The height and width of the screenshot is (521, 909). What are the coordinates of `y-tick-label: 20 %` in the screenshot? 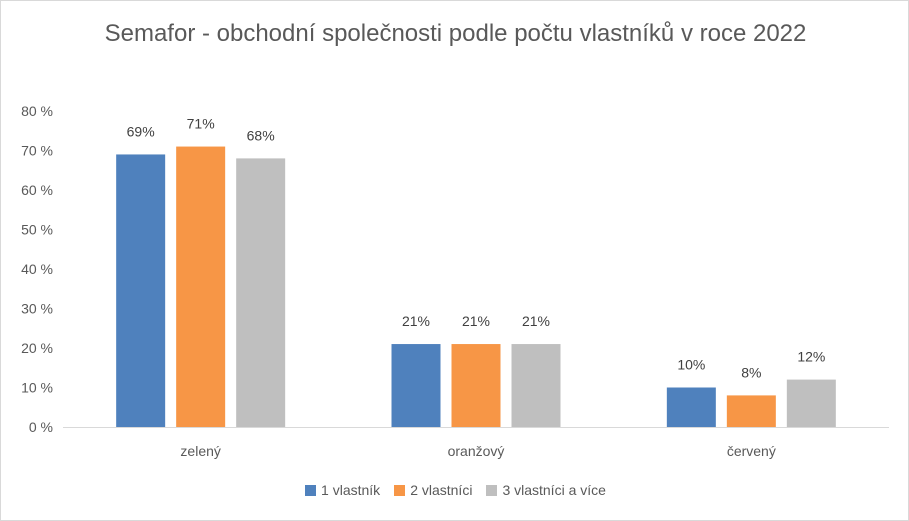 It's located at (37, 348).